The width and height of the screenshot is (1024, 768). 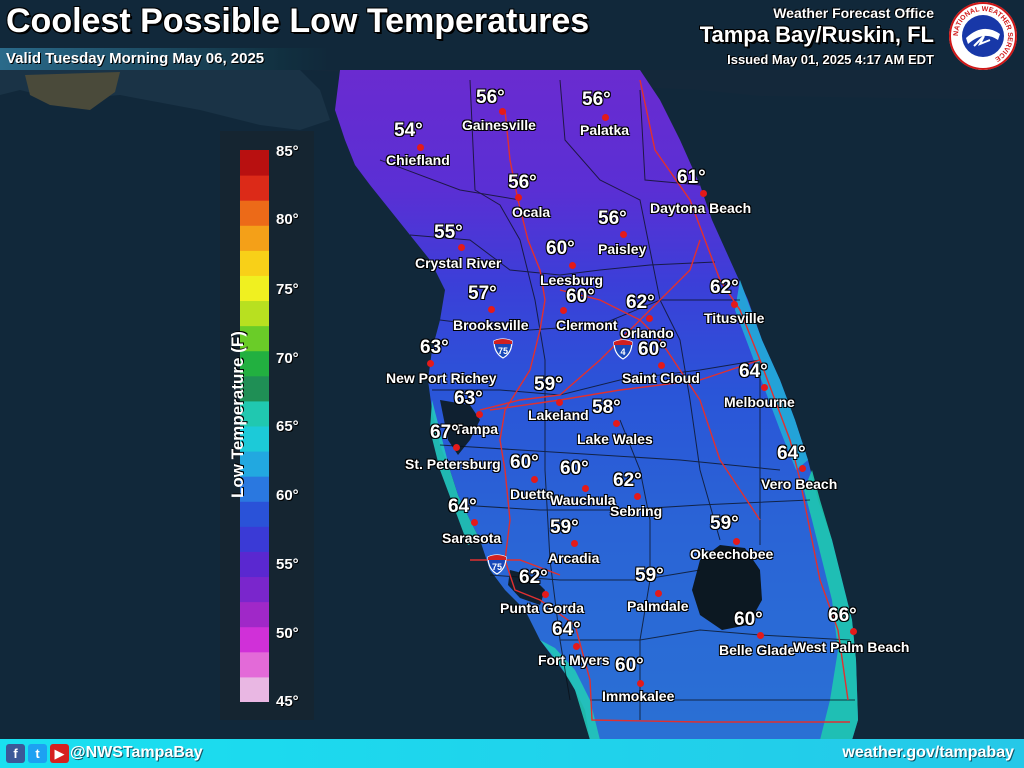 What do you see at coordinates (701, 208) in the screenshot?
I see `city-name-label: Daytona Beach` at bounding box center [701, 208].